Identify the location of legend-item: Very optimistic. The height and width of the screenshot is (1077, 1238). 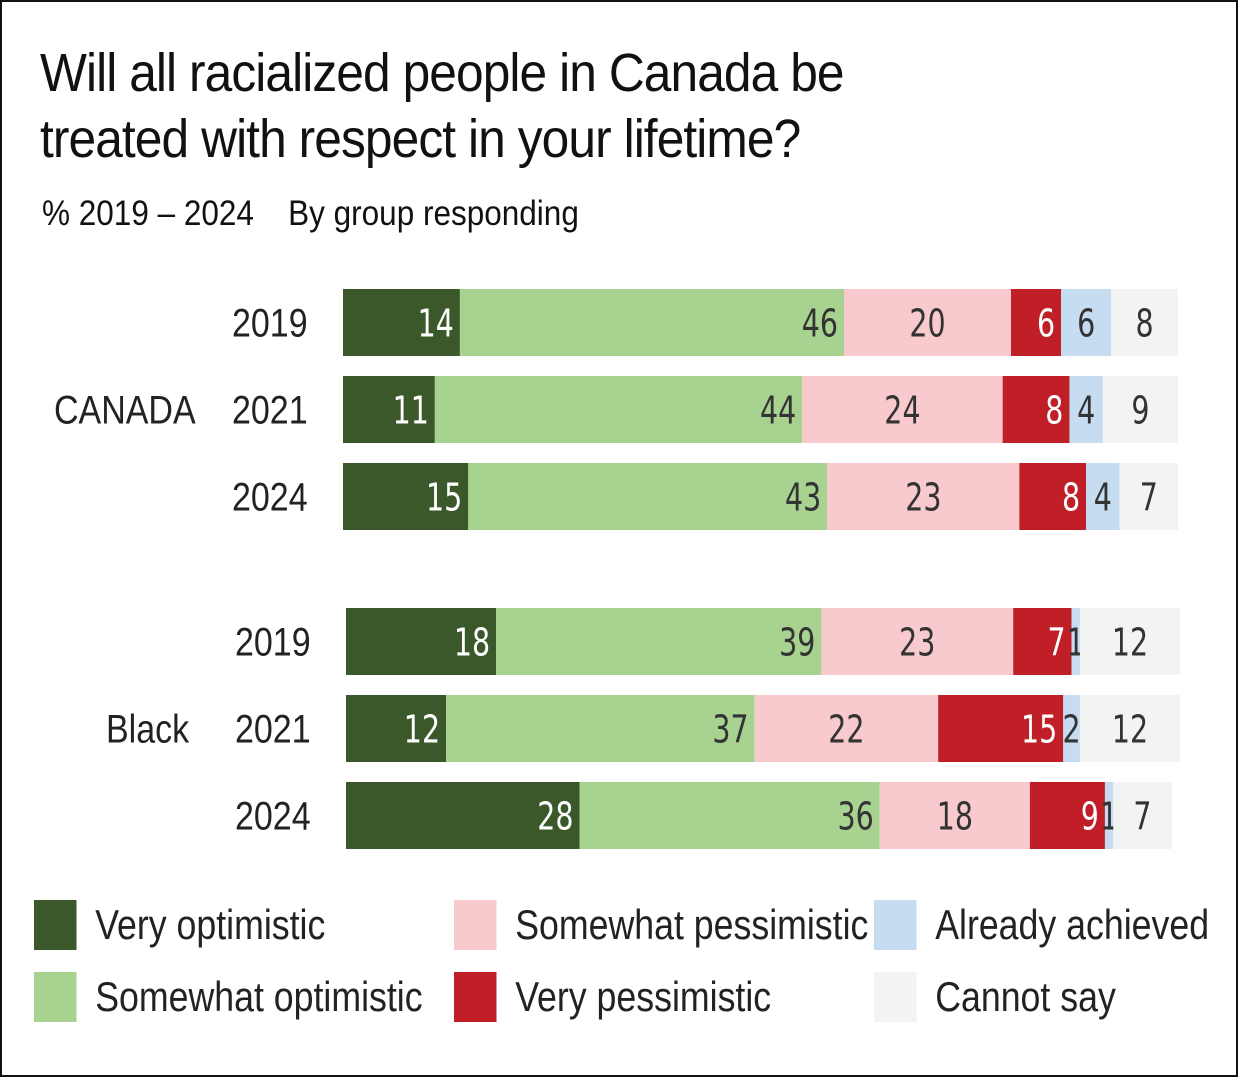
(179, 925).